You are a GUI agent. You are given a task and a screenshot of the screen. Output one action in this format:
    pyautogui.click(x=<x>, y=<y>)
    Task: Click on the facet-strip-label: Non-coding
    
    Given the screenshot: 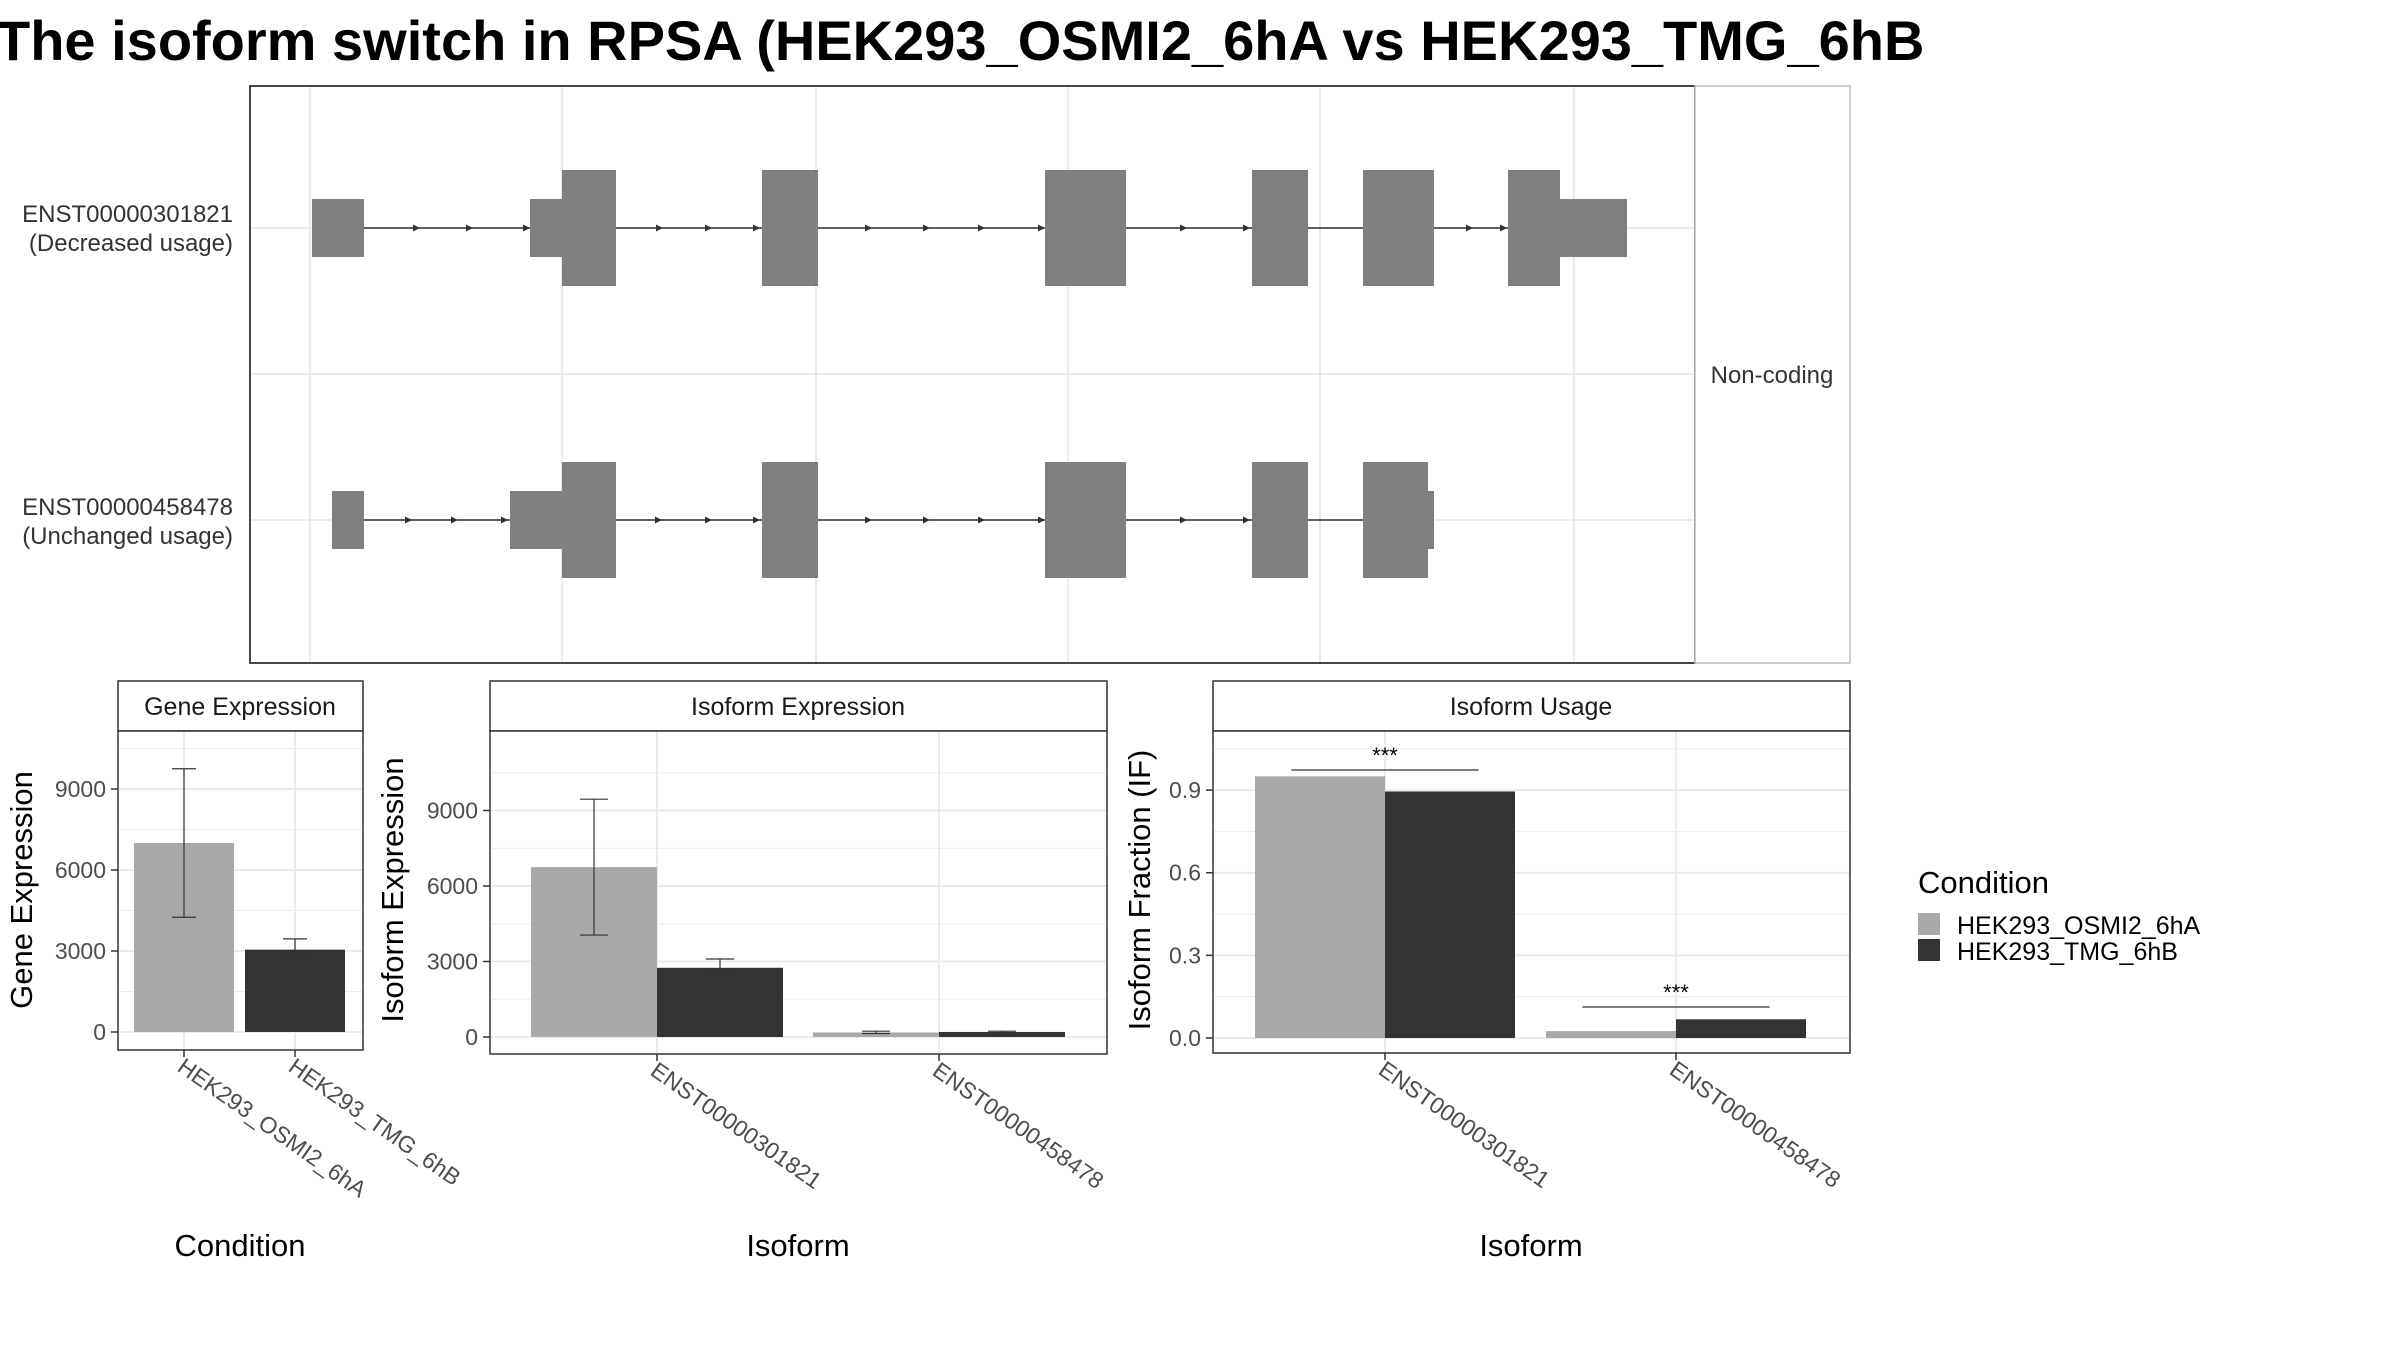 What is the action you would take?
    pyautogui.click(x=1772, y=375)
    